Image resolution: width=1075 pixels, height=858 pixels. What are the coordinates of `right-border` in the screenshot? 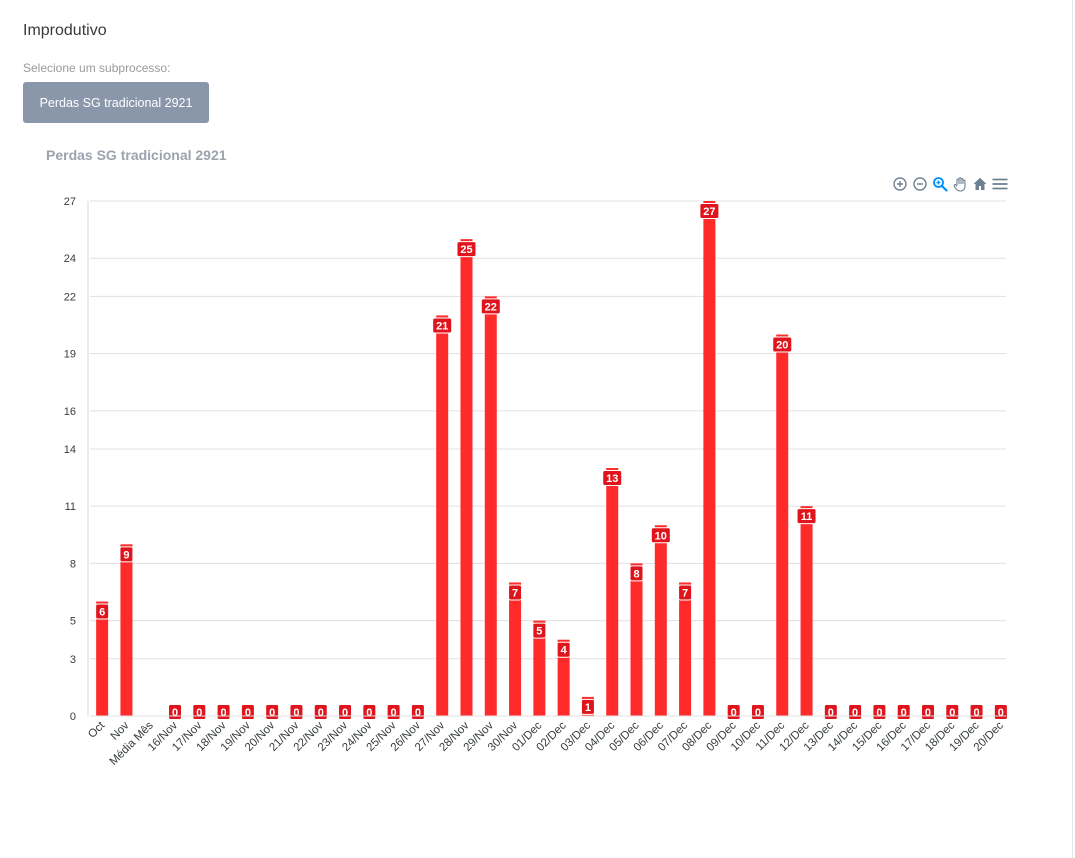 It's located at (1072, 429).